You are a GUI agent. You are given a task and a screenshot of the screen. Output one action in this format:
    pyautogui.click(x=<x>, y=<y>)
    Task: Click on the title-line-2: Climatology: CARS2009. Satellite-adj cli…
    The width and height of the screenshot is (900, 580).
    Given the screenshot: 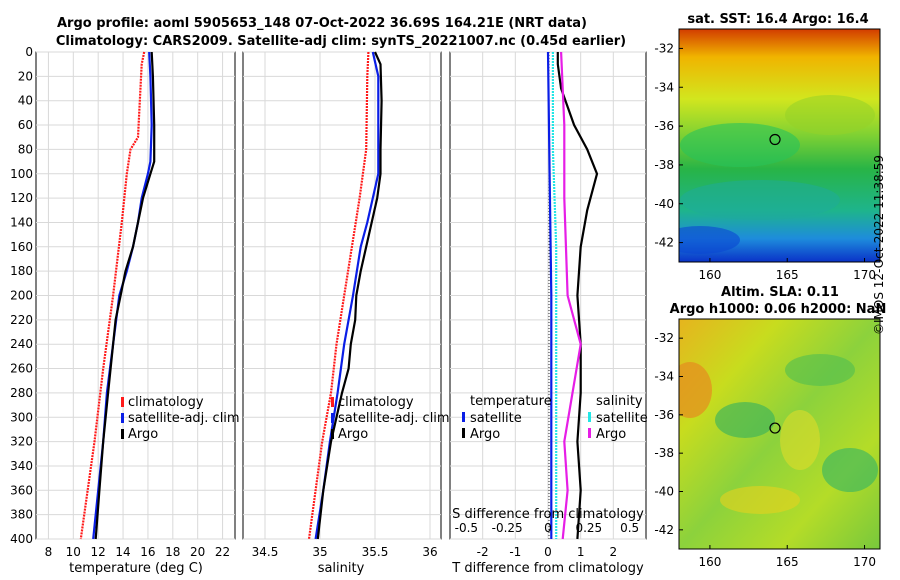 What is the action you would take?
    pyautogui.click(x=341, y=41)
    